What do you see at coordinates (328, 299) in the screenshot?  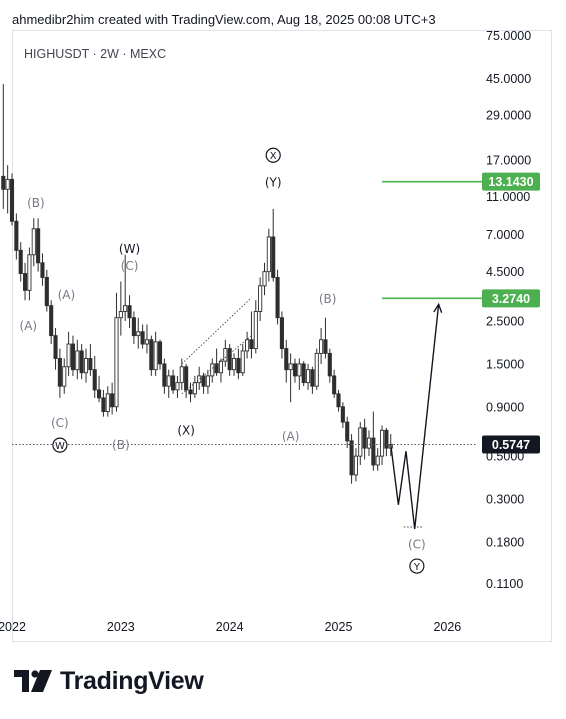 I see `wave-label: (B)` at bounding box center [328, 299].